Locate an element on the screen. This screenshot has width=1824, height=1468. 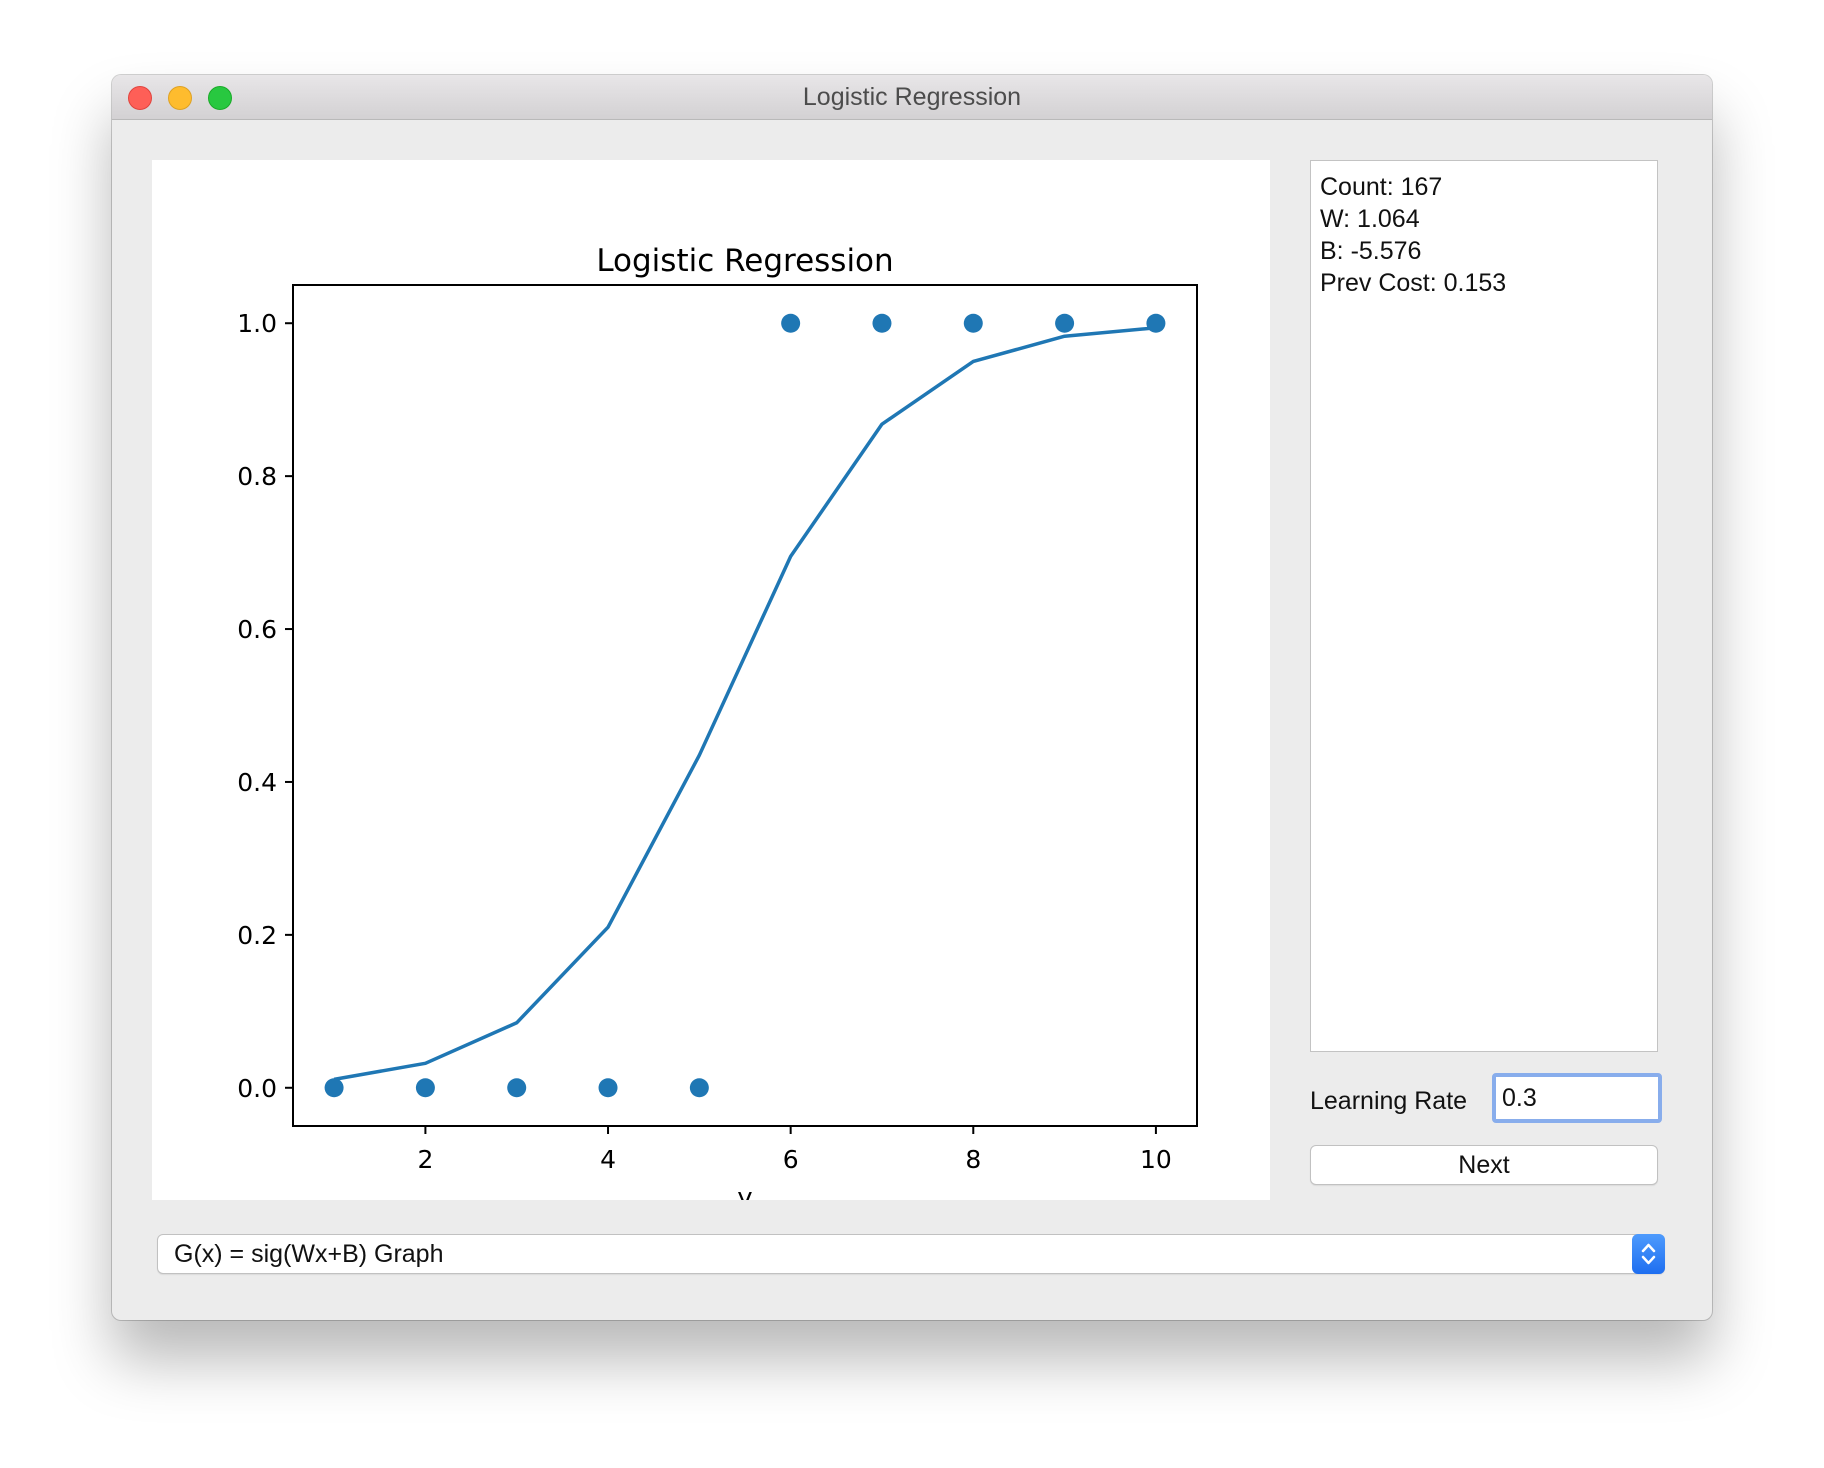
y-tick-label: 0.4 is located at coordinates (257, 782).